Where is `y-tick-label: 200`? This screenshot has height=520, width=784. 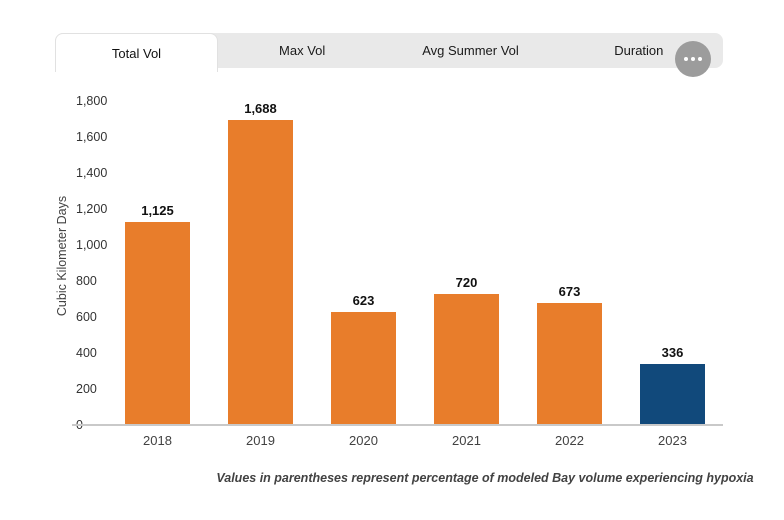 y-tick-label: 200 is located at coordinates (86, 389).